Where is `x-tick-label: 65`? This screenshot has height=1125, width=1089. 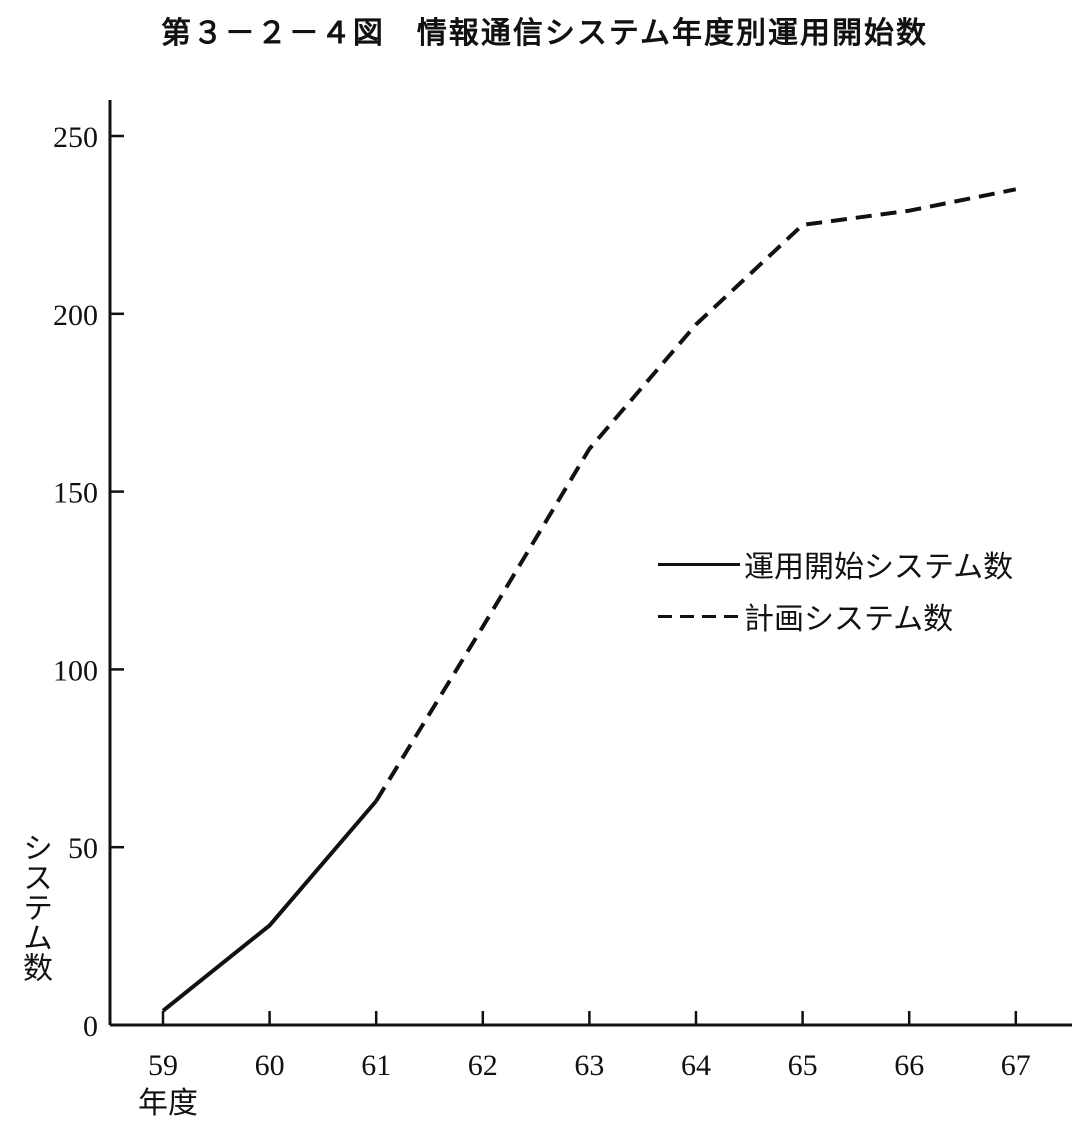
x-tick-label: 65 is located at coordinates (803, 1065).